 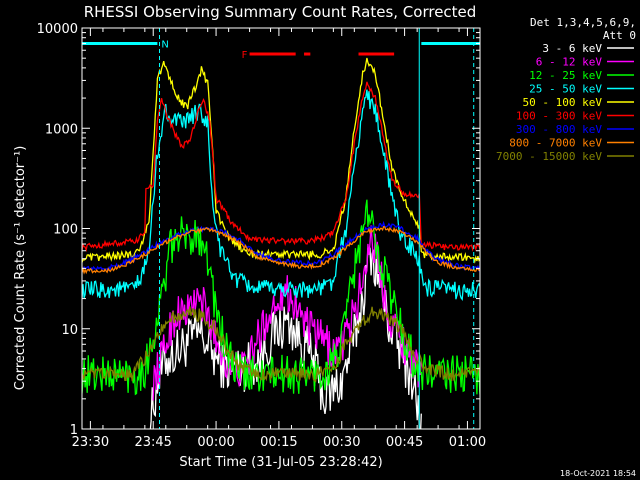 I want to click on legend-label-1: 3 - 6 keV, so click(x=572, y=48).